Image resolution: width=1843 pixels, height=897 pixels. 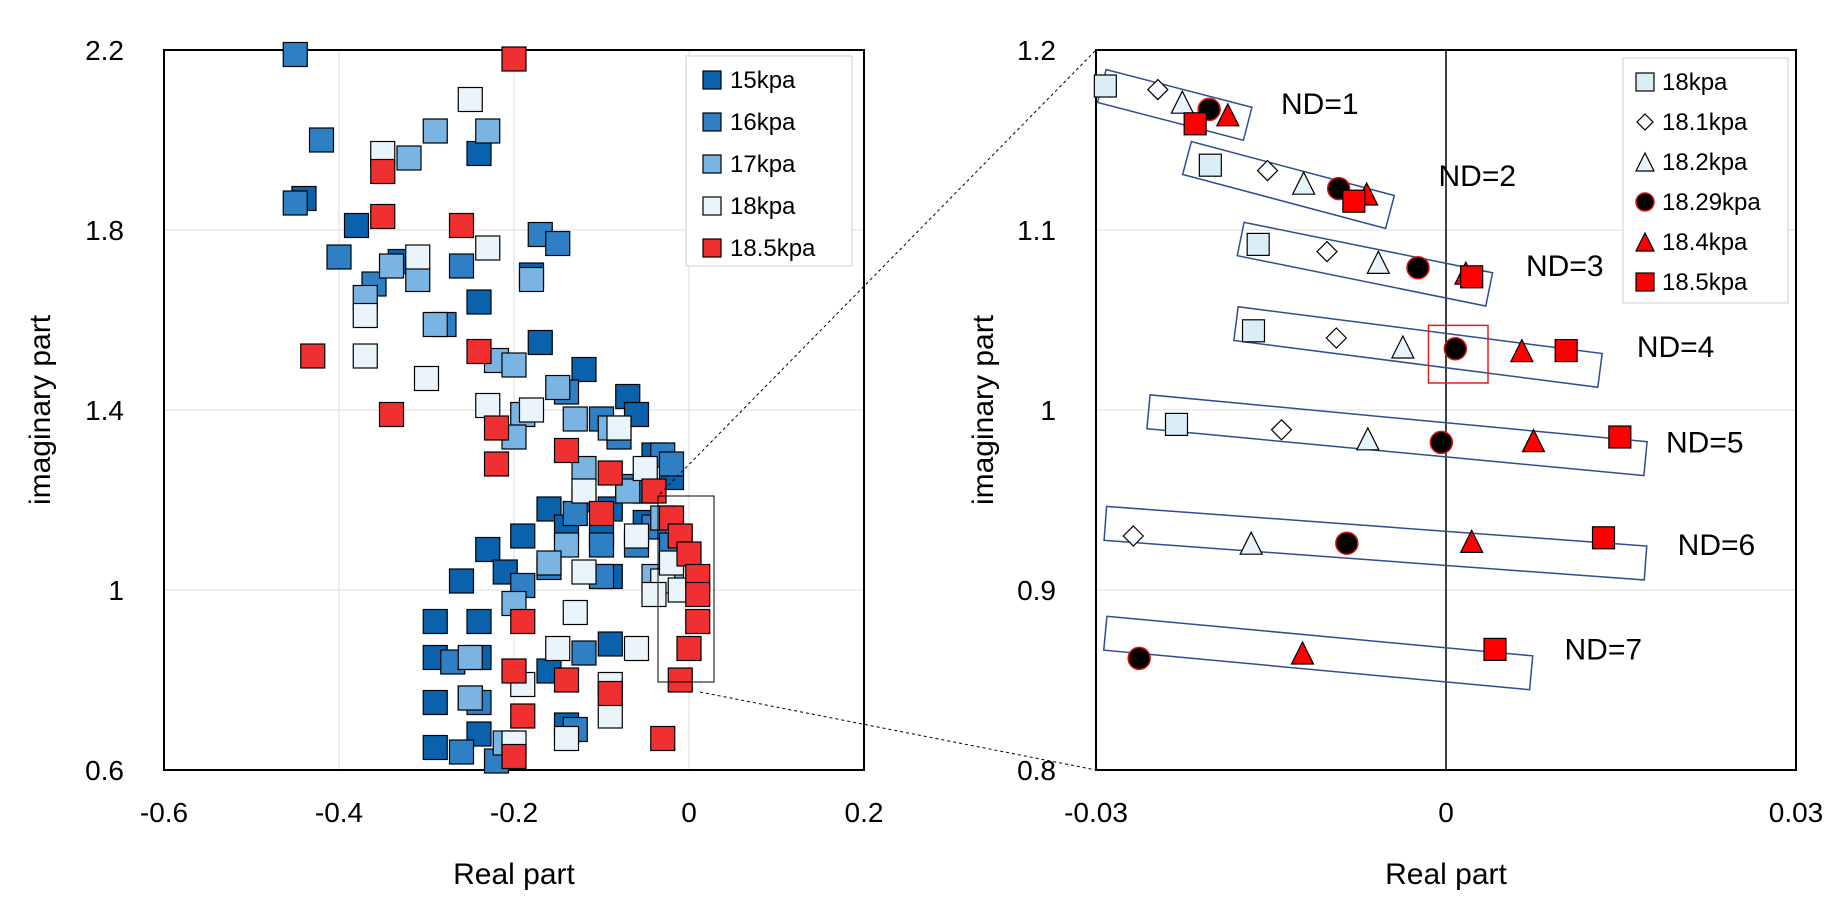 I want to click on y-tick-label: 0.9, so click(x=1036, y=590).